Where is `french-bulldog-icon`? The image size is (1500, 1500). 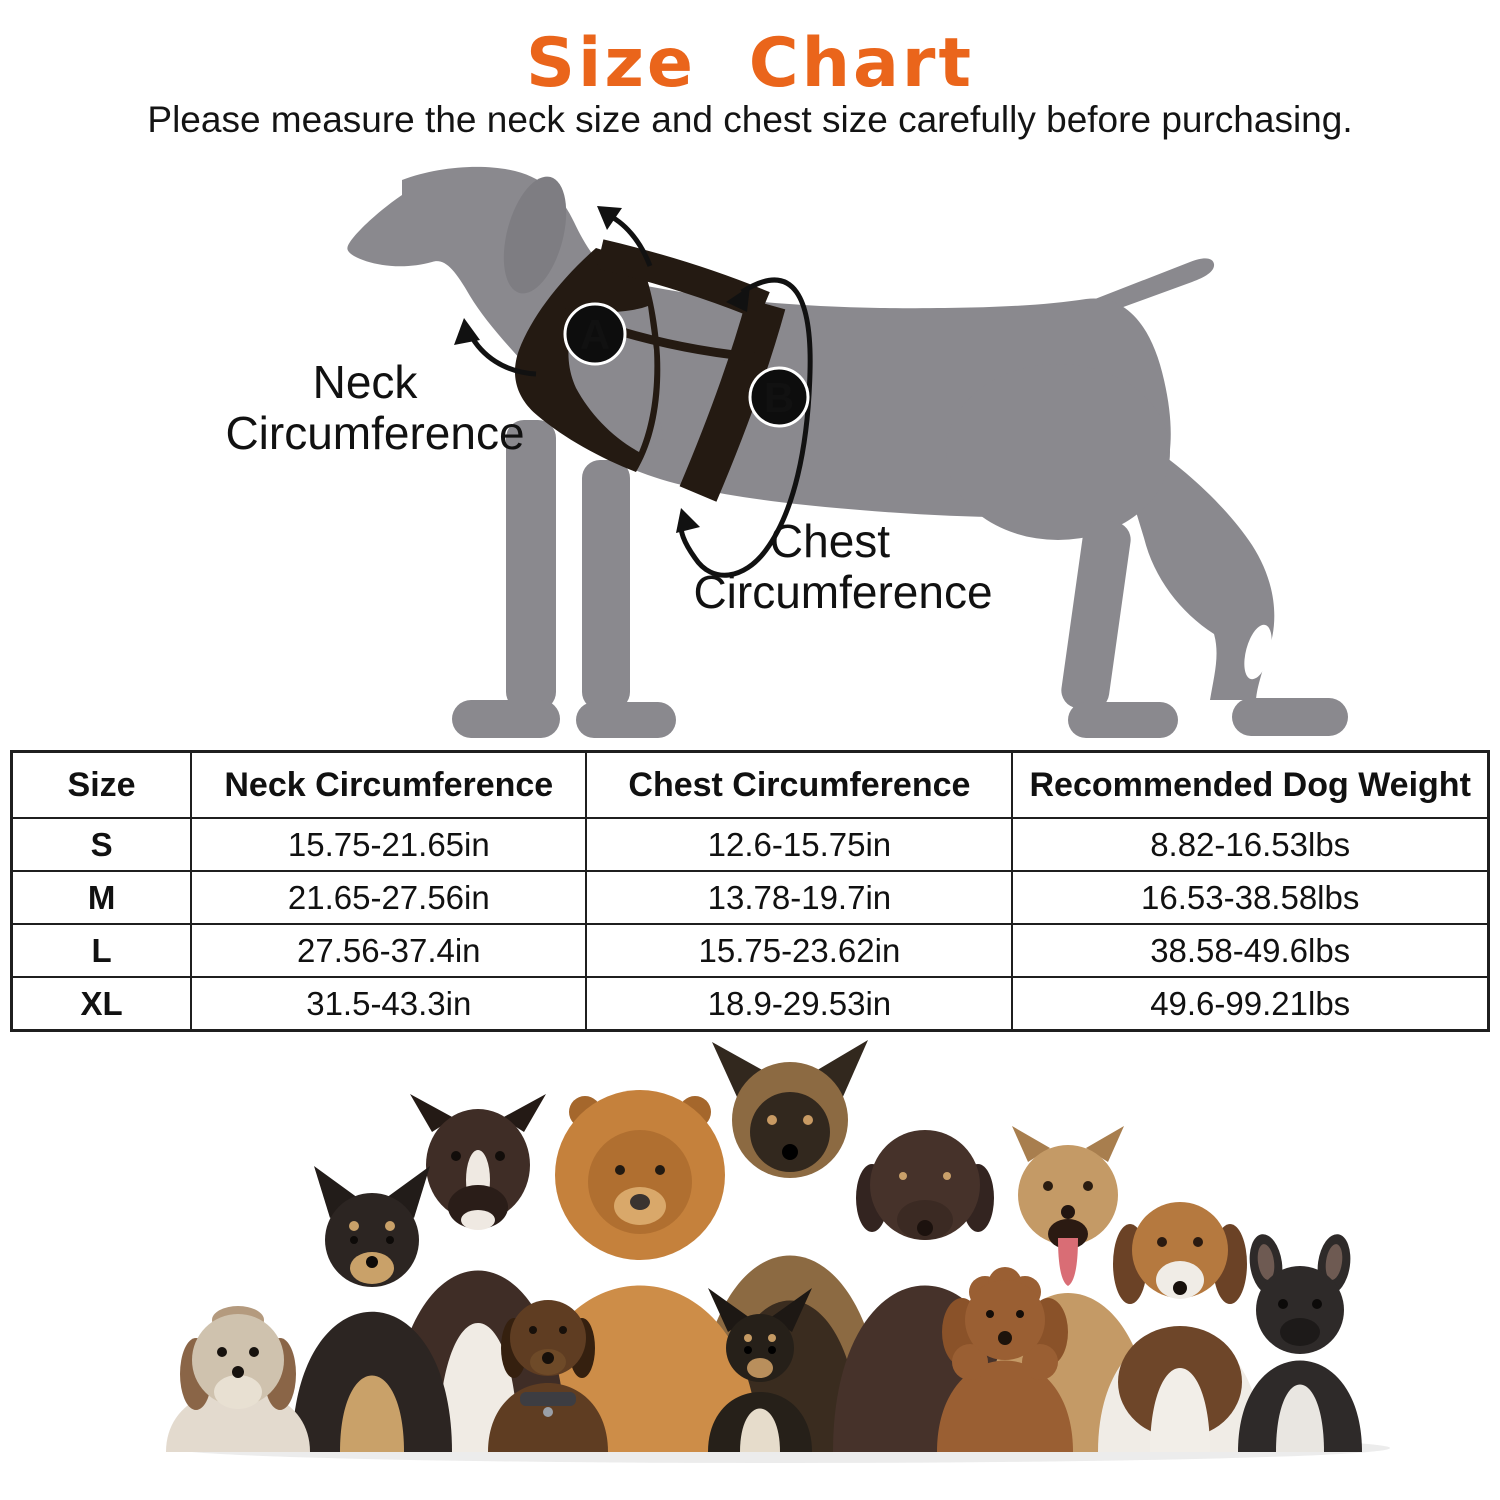
french-bulldog-icon is located at coordinates (1300, 1343).